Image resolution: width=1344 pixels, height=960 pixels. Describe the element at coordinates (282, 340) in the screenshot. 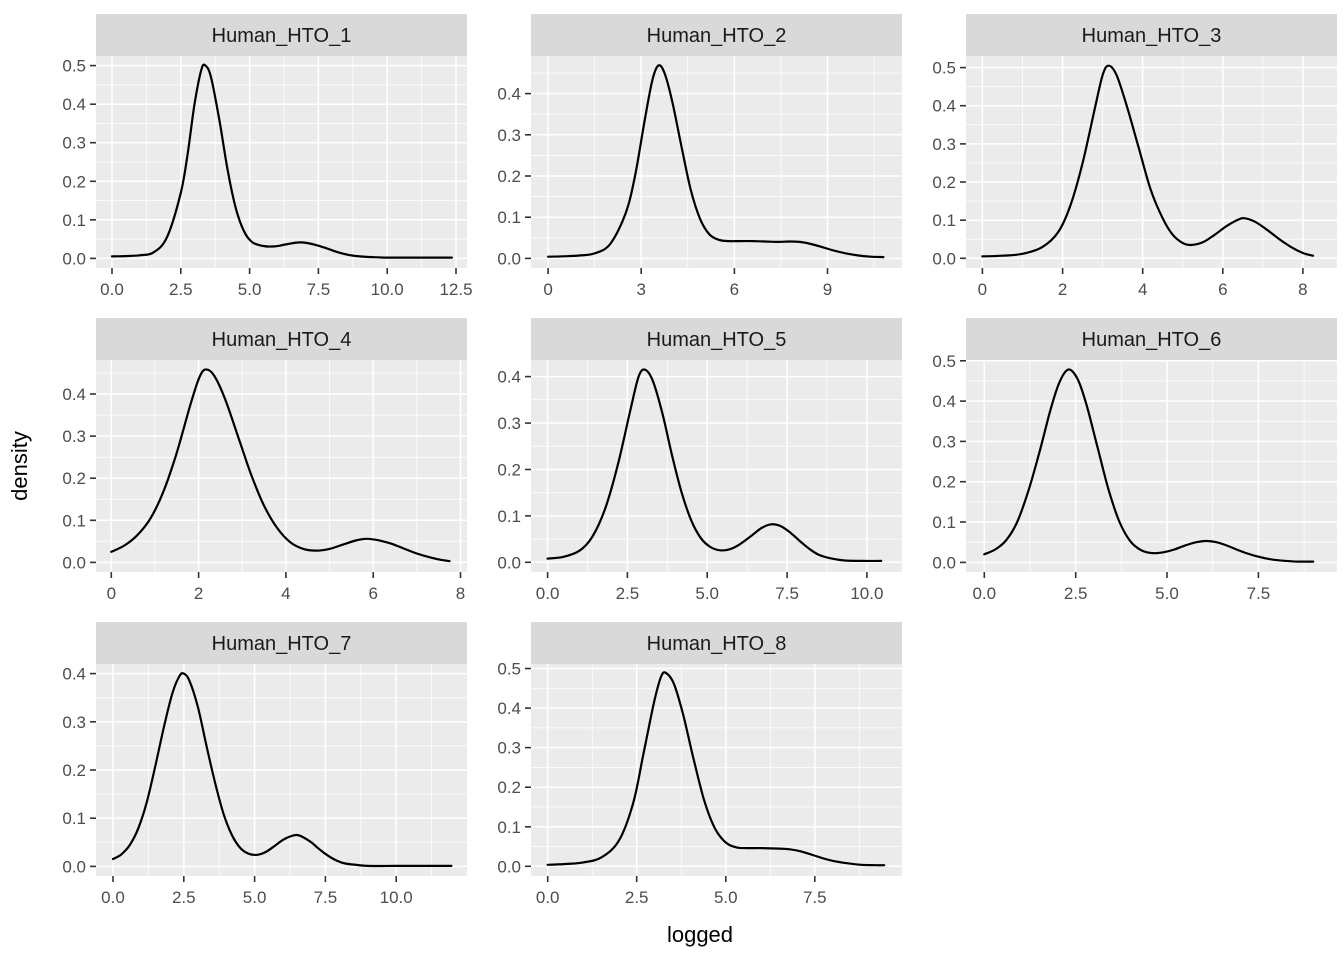

I see `facet-title: Human_HTO_4` at that location.